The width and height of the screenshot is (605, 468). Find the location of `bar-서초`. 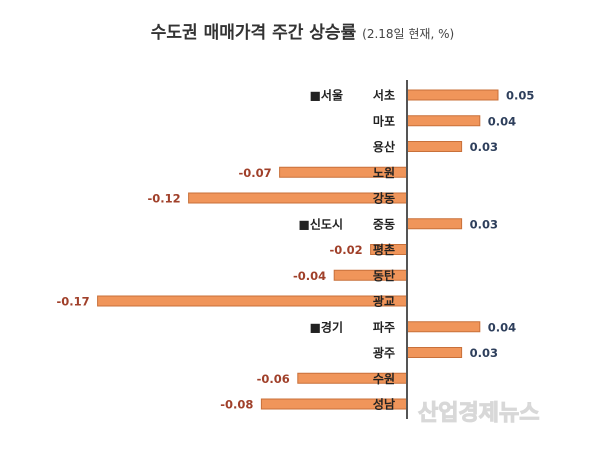

bar-서초 is located at coordinates (452, 95).